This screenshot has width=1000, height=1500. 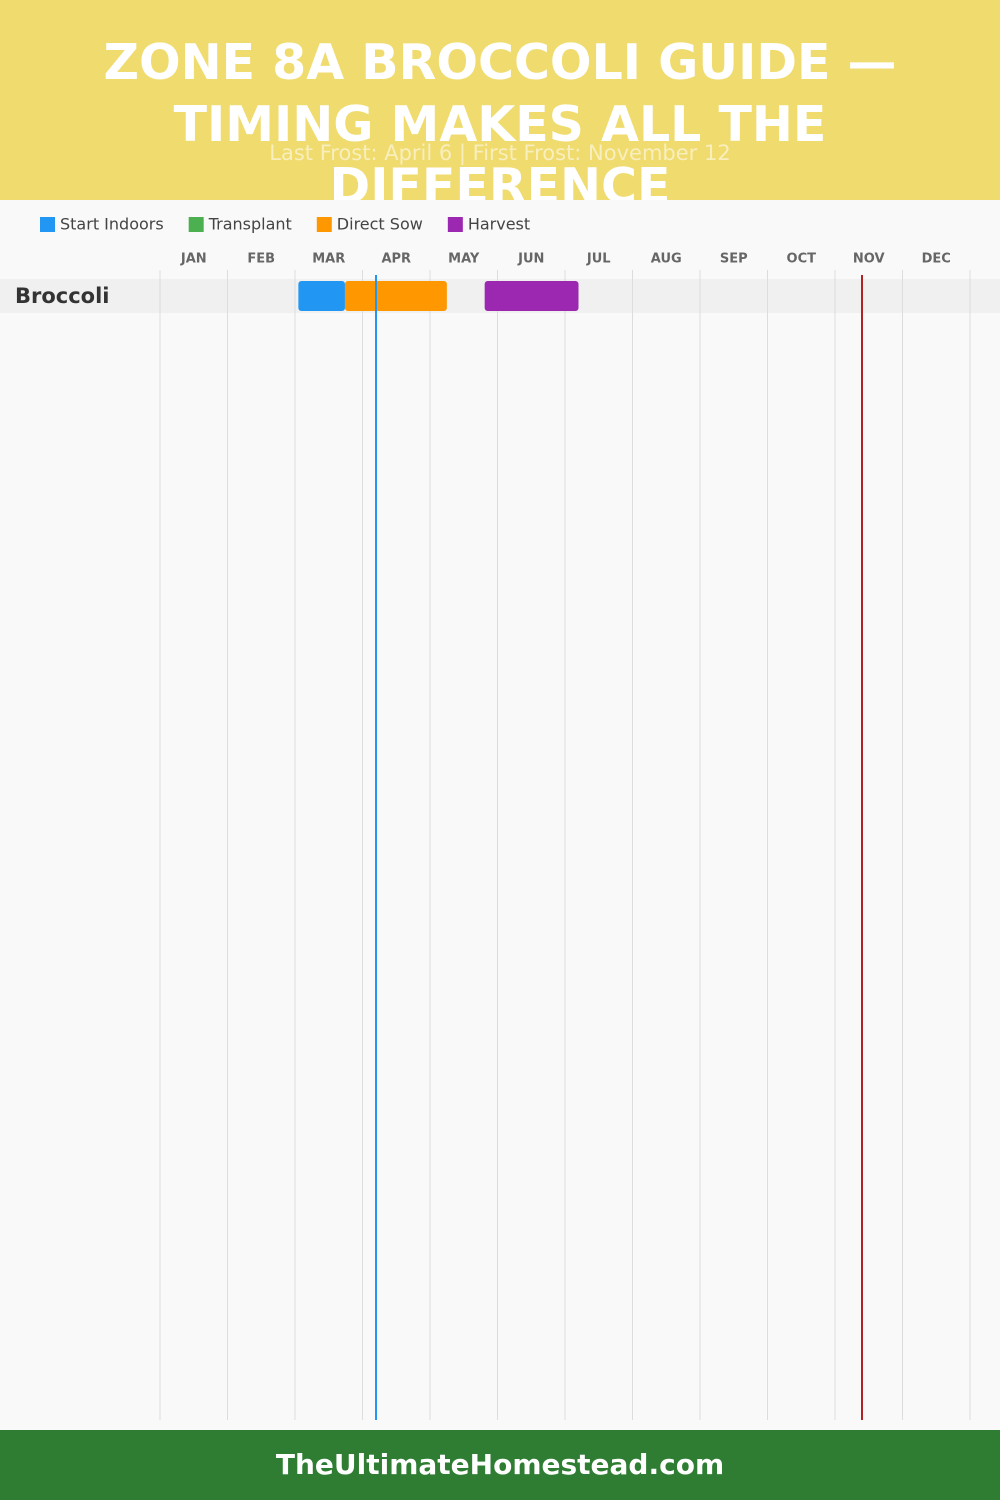 I want to click on x-tick-label: NOV, so click(x=869, y=259).